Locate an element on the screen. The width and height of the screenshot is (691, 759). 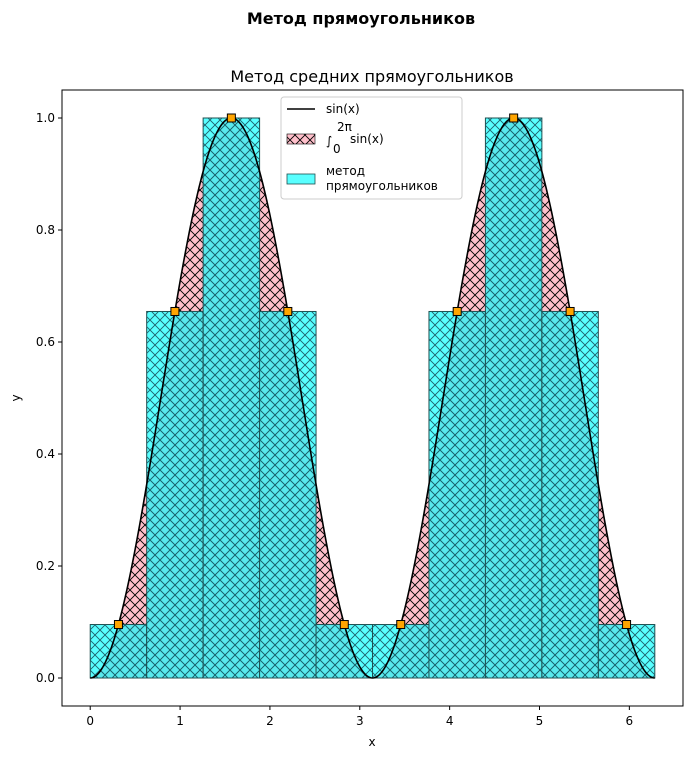
x-tick-label: 2 is located at coordinates (270, 721).